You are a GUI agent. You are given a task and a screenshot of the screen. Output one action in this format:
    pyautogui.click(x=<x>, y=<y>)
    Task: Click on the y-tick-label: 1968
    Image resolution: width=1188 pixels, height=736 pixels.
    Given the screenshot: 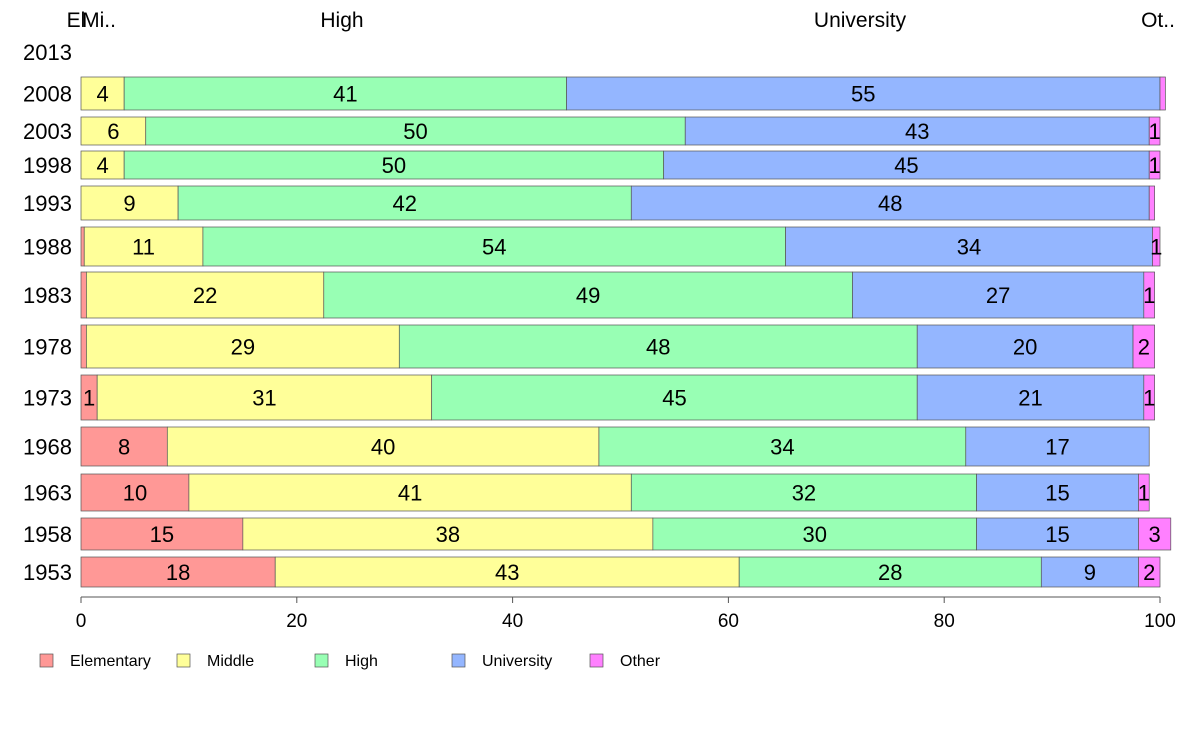 What is the action you would take?
    pyautogui.click(x=47, y=447)
    